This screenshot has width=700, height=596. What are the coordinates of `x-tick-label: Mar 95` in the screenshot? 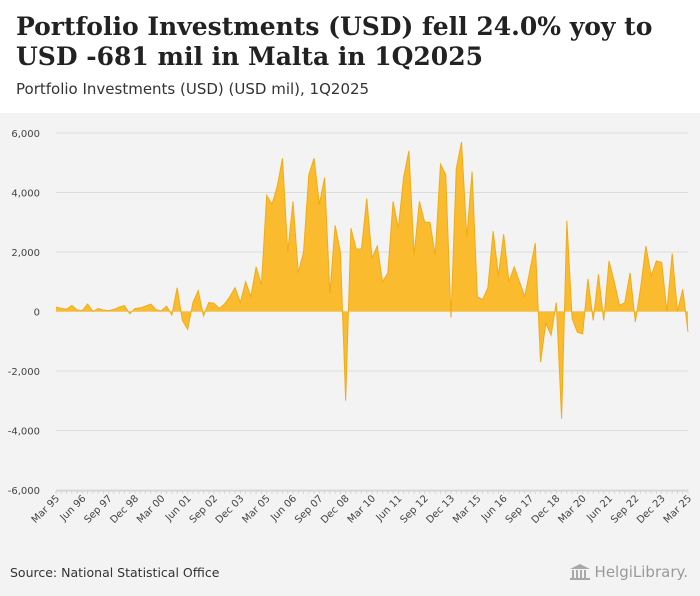 It's located at (46, 509).